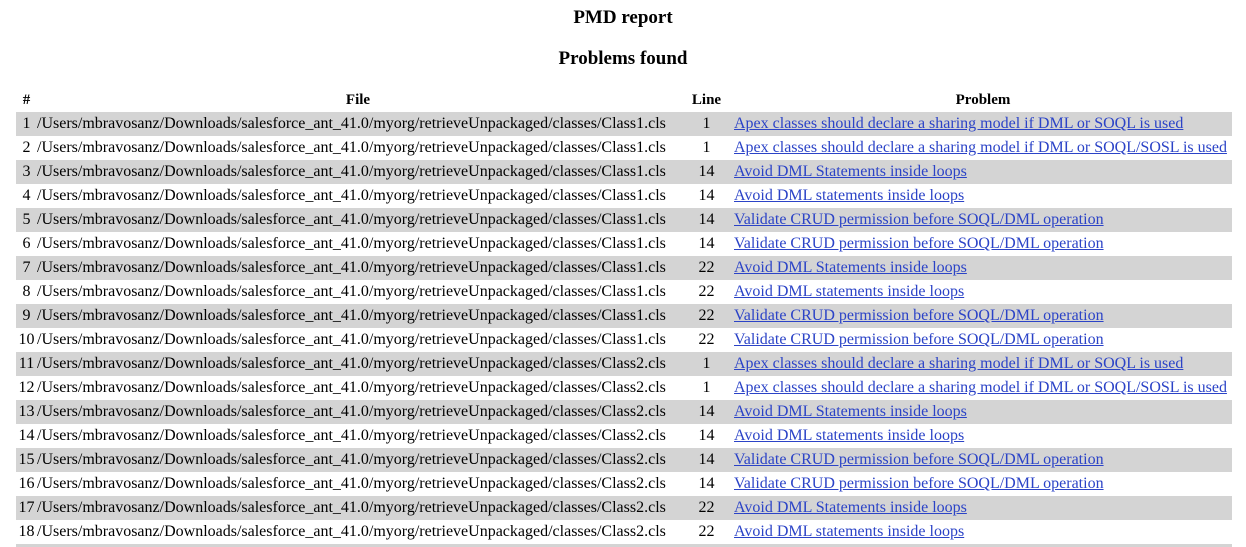 The width and height of the screenshot is (1246, 547). Describe the element at coordinates (26, 531) in the screenshot. I see `row-number: 18` at that location.